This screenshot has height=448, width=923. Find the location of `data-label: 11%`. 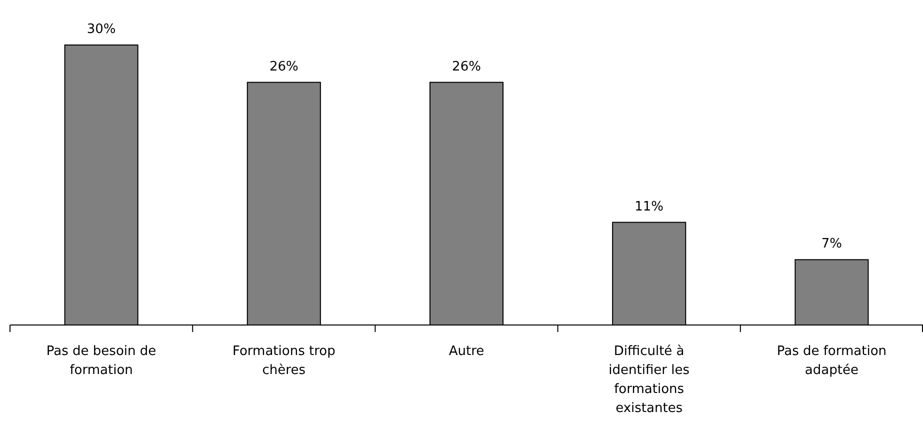

data-label: 11% is located at coordinates (649, 206).